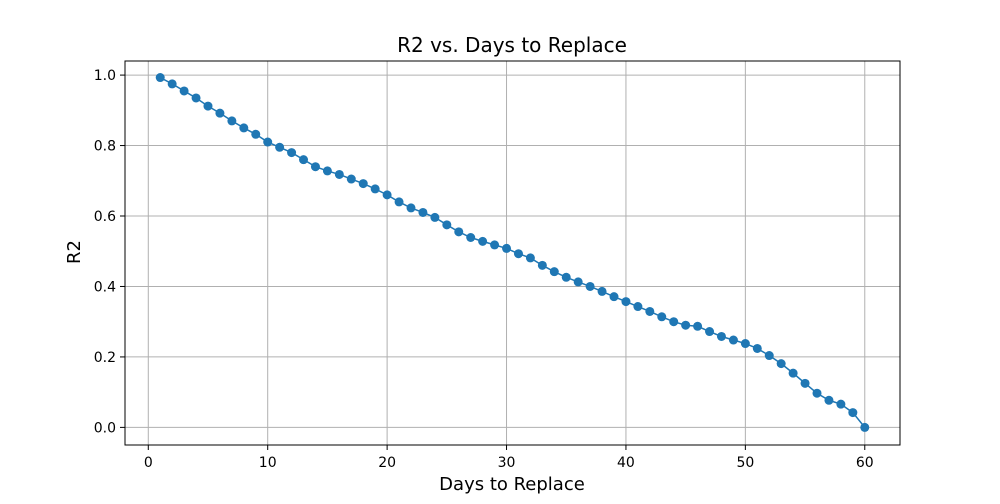 This screenshot has width=1000, height=504. I want to click on x-tick-label: 10, so click(268, 463).